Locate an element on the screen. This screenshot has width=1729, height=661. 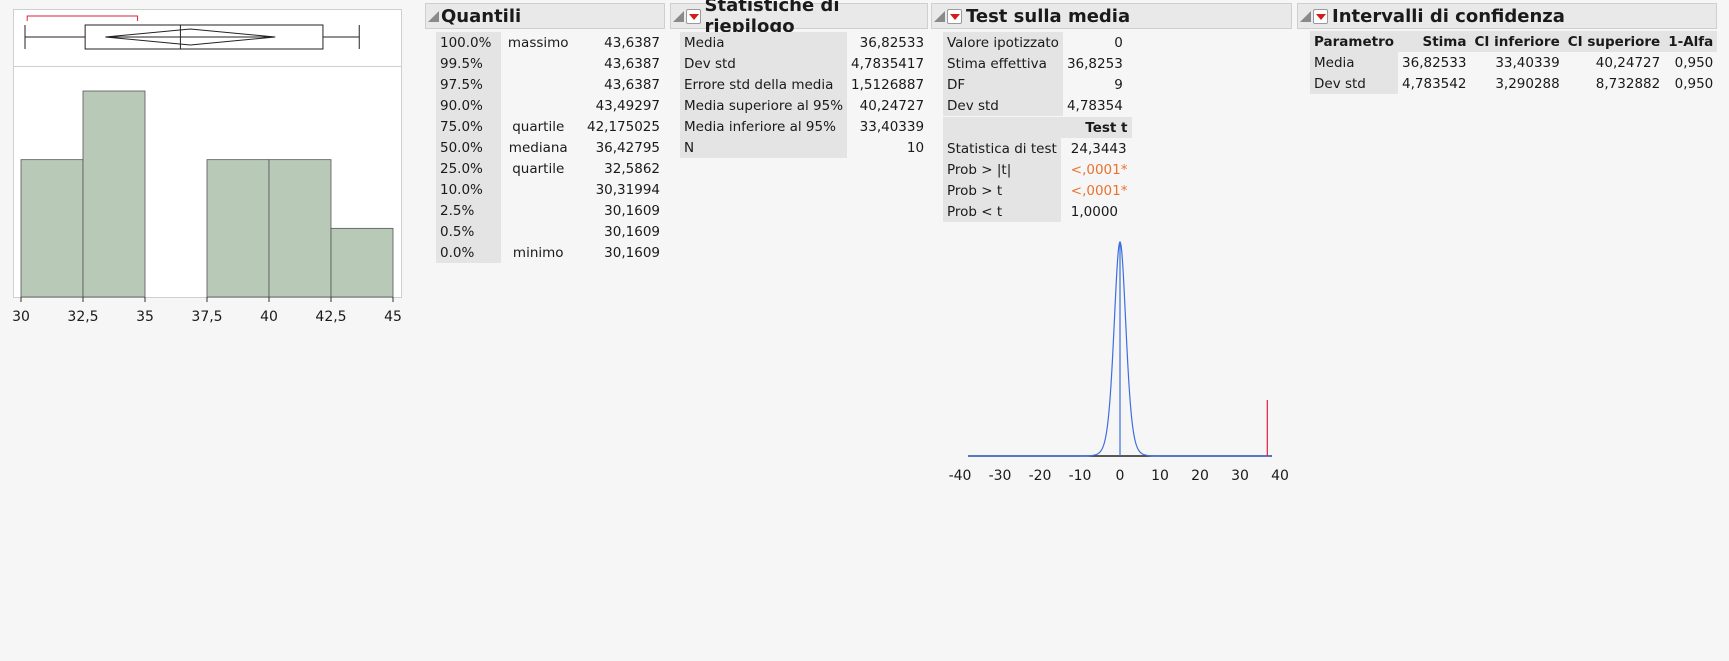
histogram-x-tick-label: 37,5 is located at coordinates (206, 317).